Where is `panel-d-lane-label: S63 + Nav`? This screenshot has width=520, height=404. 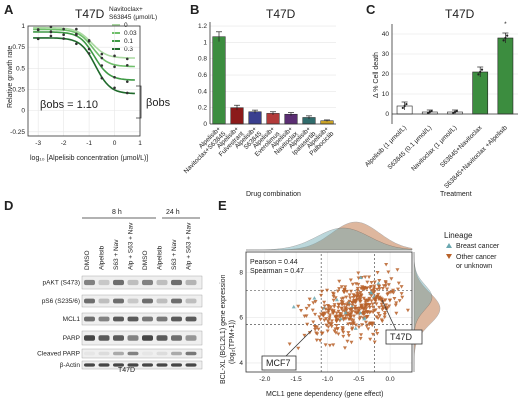 panel-d-lane-label: S63 + Nav is located at coordinates (116, 254).